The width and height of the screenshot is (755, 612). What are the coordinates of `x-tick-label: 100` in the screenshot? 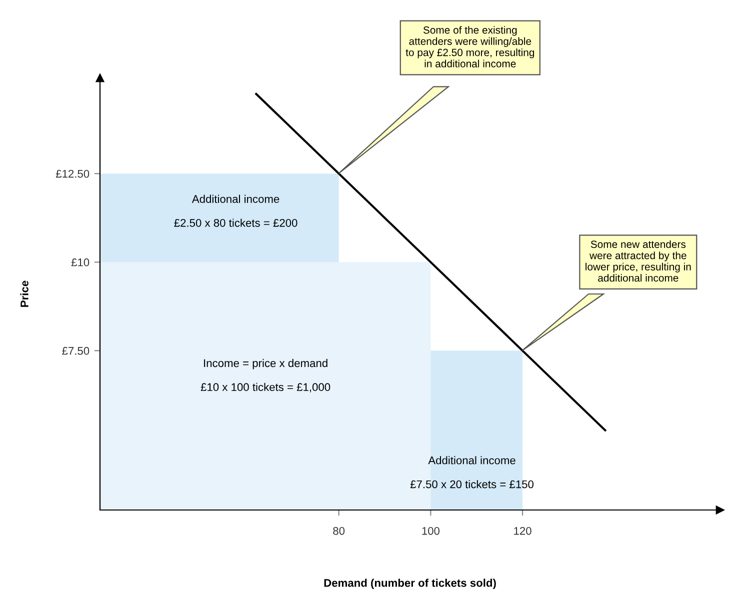 It's located at (431, 530).